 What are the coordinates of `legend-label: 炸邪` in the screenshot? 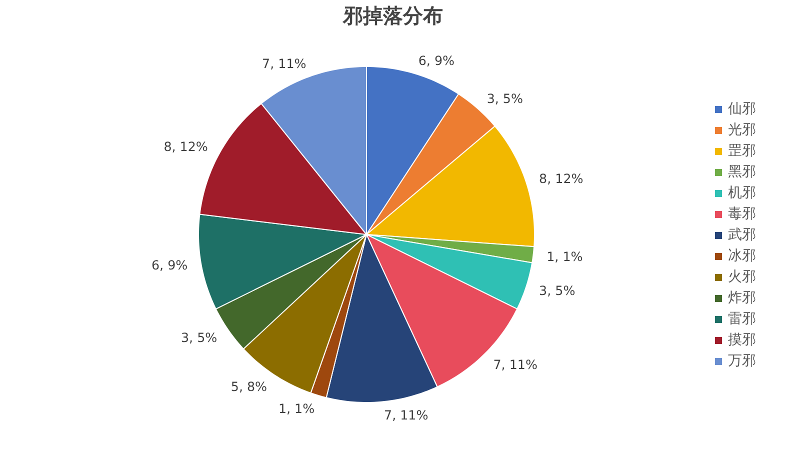 It's located at (742, 298).